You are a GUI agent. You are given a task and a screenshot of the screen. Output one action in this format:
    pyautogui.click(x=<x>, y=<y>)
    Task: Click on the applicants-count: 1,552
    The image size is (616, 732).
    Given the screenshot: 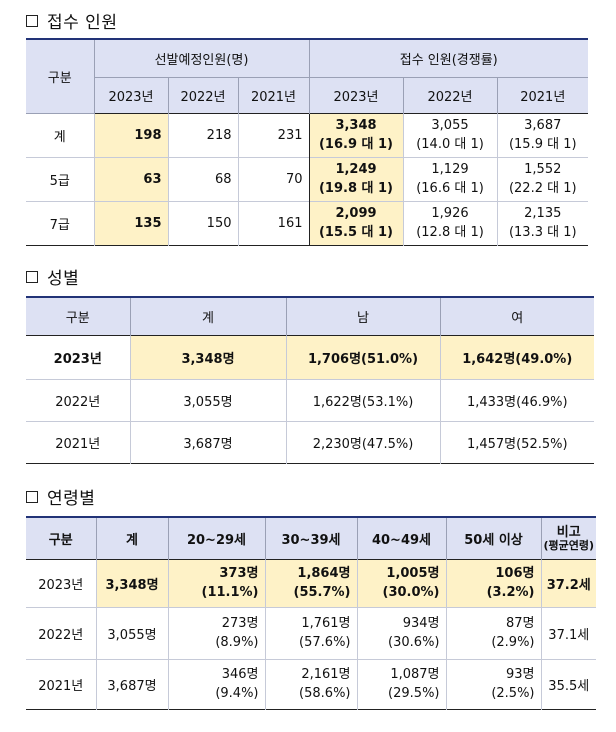 What is the action you would take?
    pyautogui.click(x=543, y=169)
    